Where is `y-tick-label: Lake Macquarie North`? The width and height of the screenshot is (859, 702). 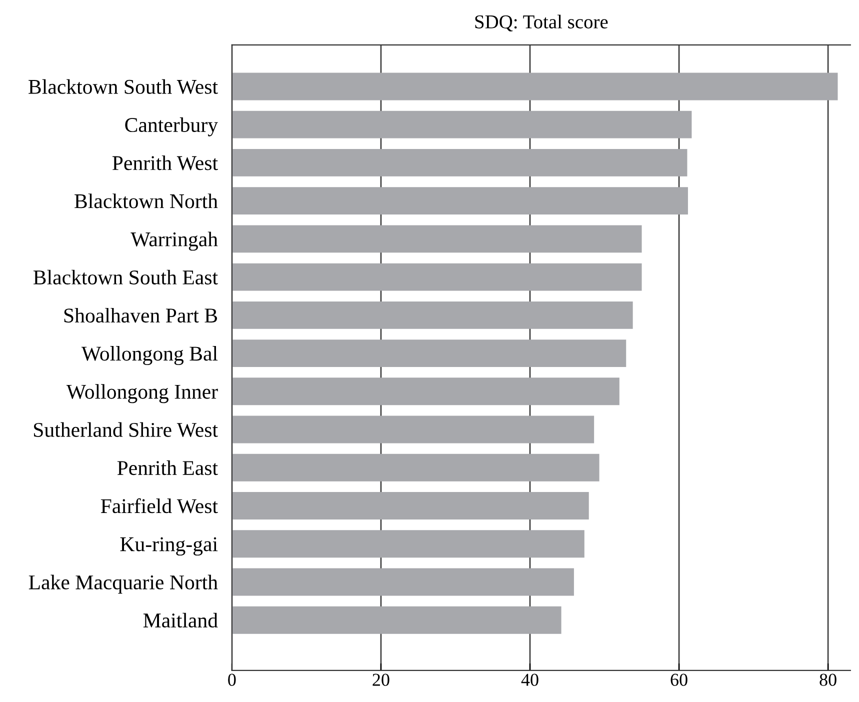
y-tick-label: Lake Macquarie North is located at coordinates (123, 584).